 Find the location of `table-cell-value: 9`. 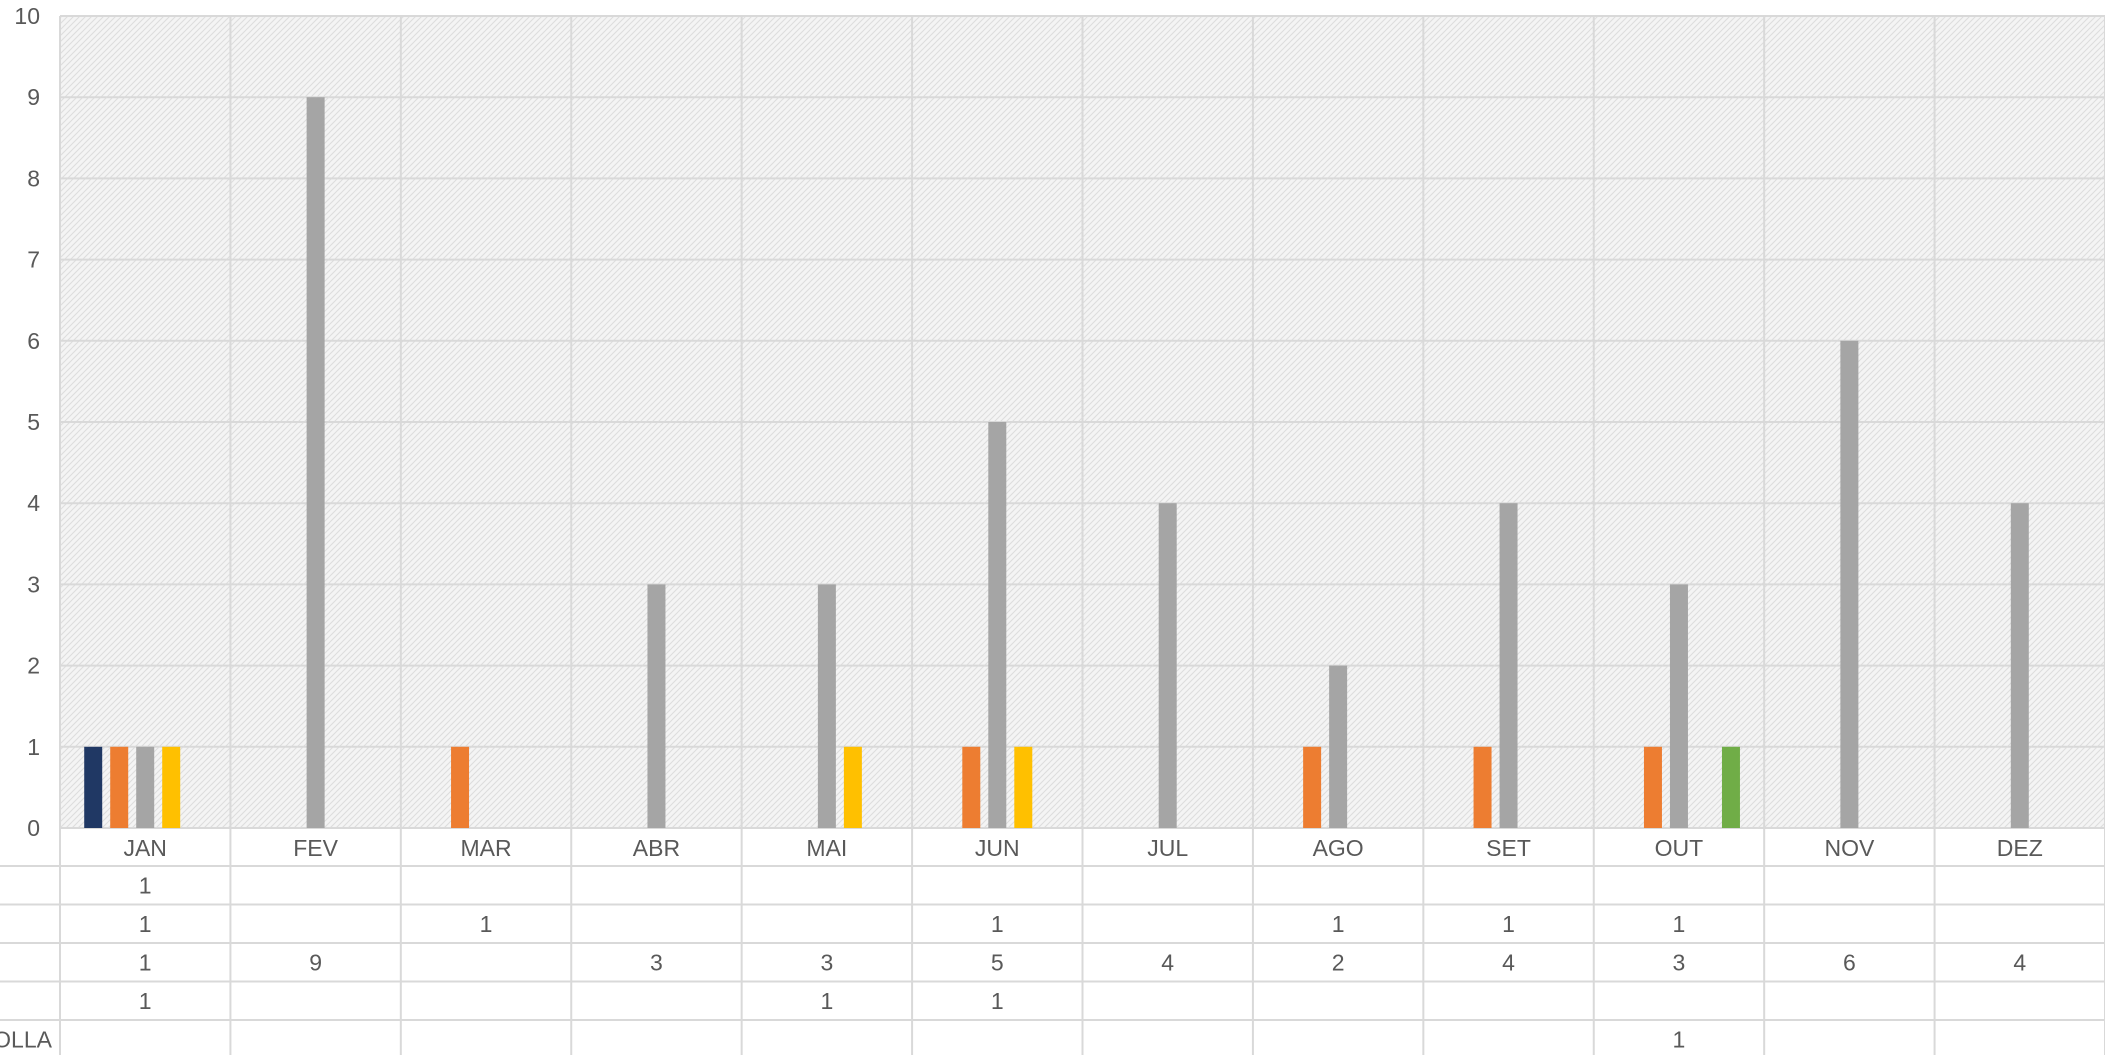

table-cell-value: 9 is located at coordinates (315, 962).